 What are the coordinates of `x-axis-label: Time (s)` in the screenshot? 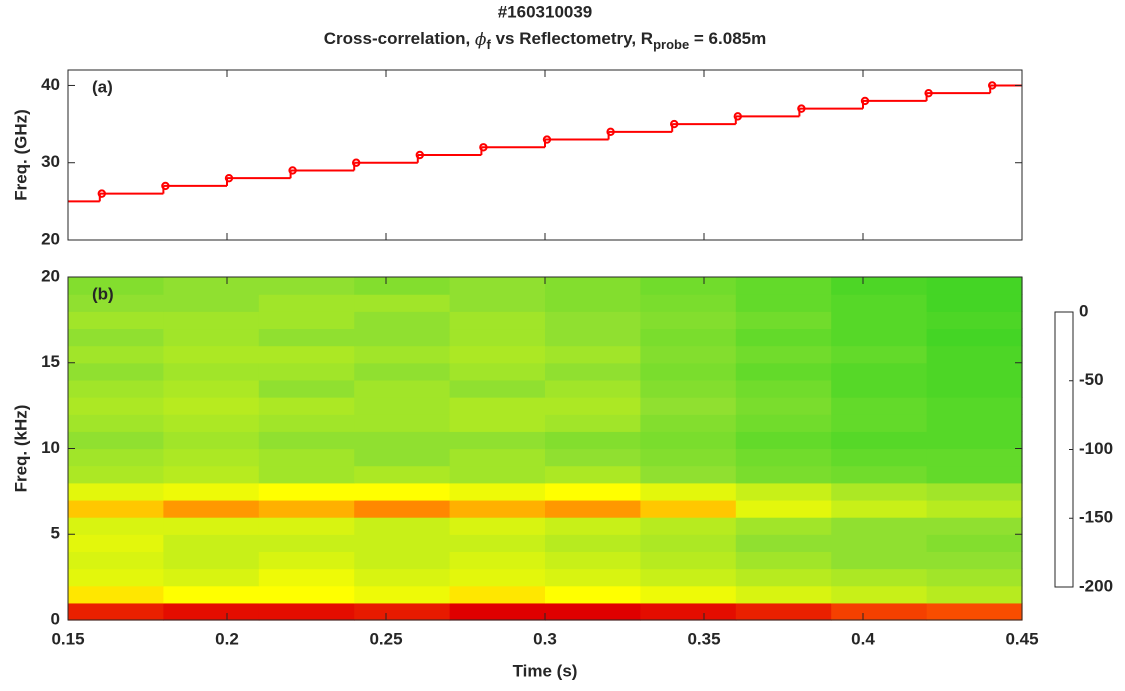 It's located at (545, 670).